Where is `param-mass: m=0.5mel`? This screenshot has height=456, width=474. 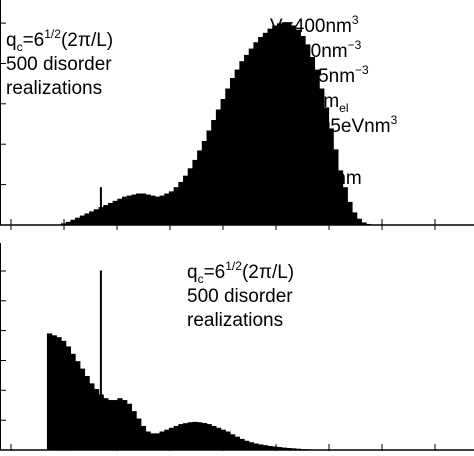
param-mass: m=0.5mel is located at coordinates (309, 103).